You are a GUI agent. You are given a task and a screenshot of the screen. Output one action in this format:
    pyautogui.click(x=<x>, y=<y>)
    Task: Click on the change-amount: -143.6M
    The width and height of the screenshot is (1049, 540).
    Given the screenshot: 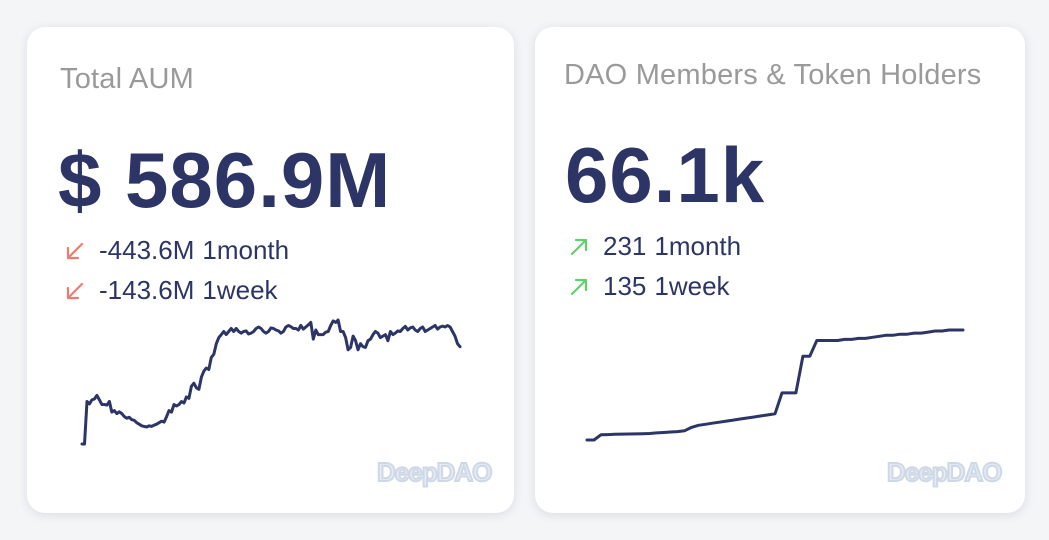 What is the action you would take?
    pyautogui.click(x=147, y=290)
    